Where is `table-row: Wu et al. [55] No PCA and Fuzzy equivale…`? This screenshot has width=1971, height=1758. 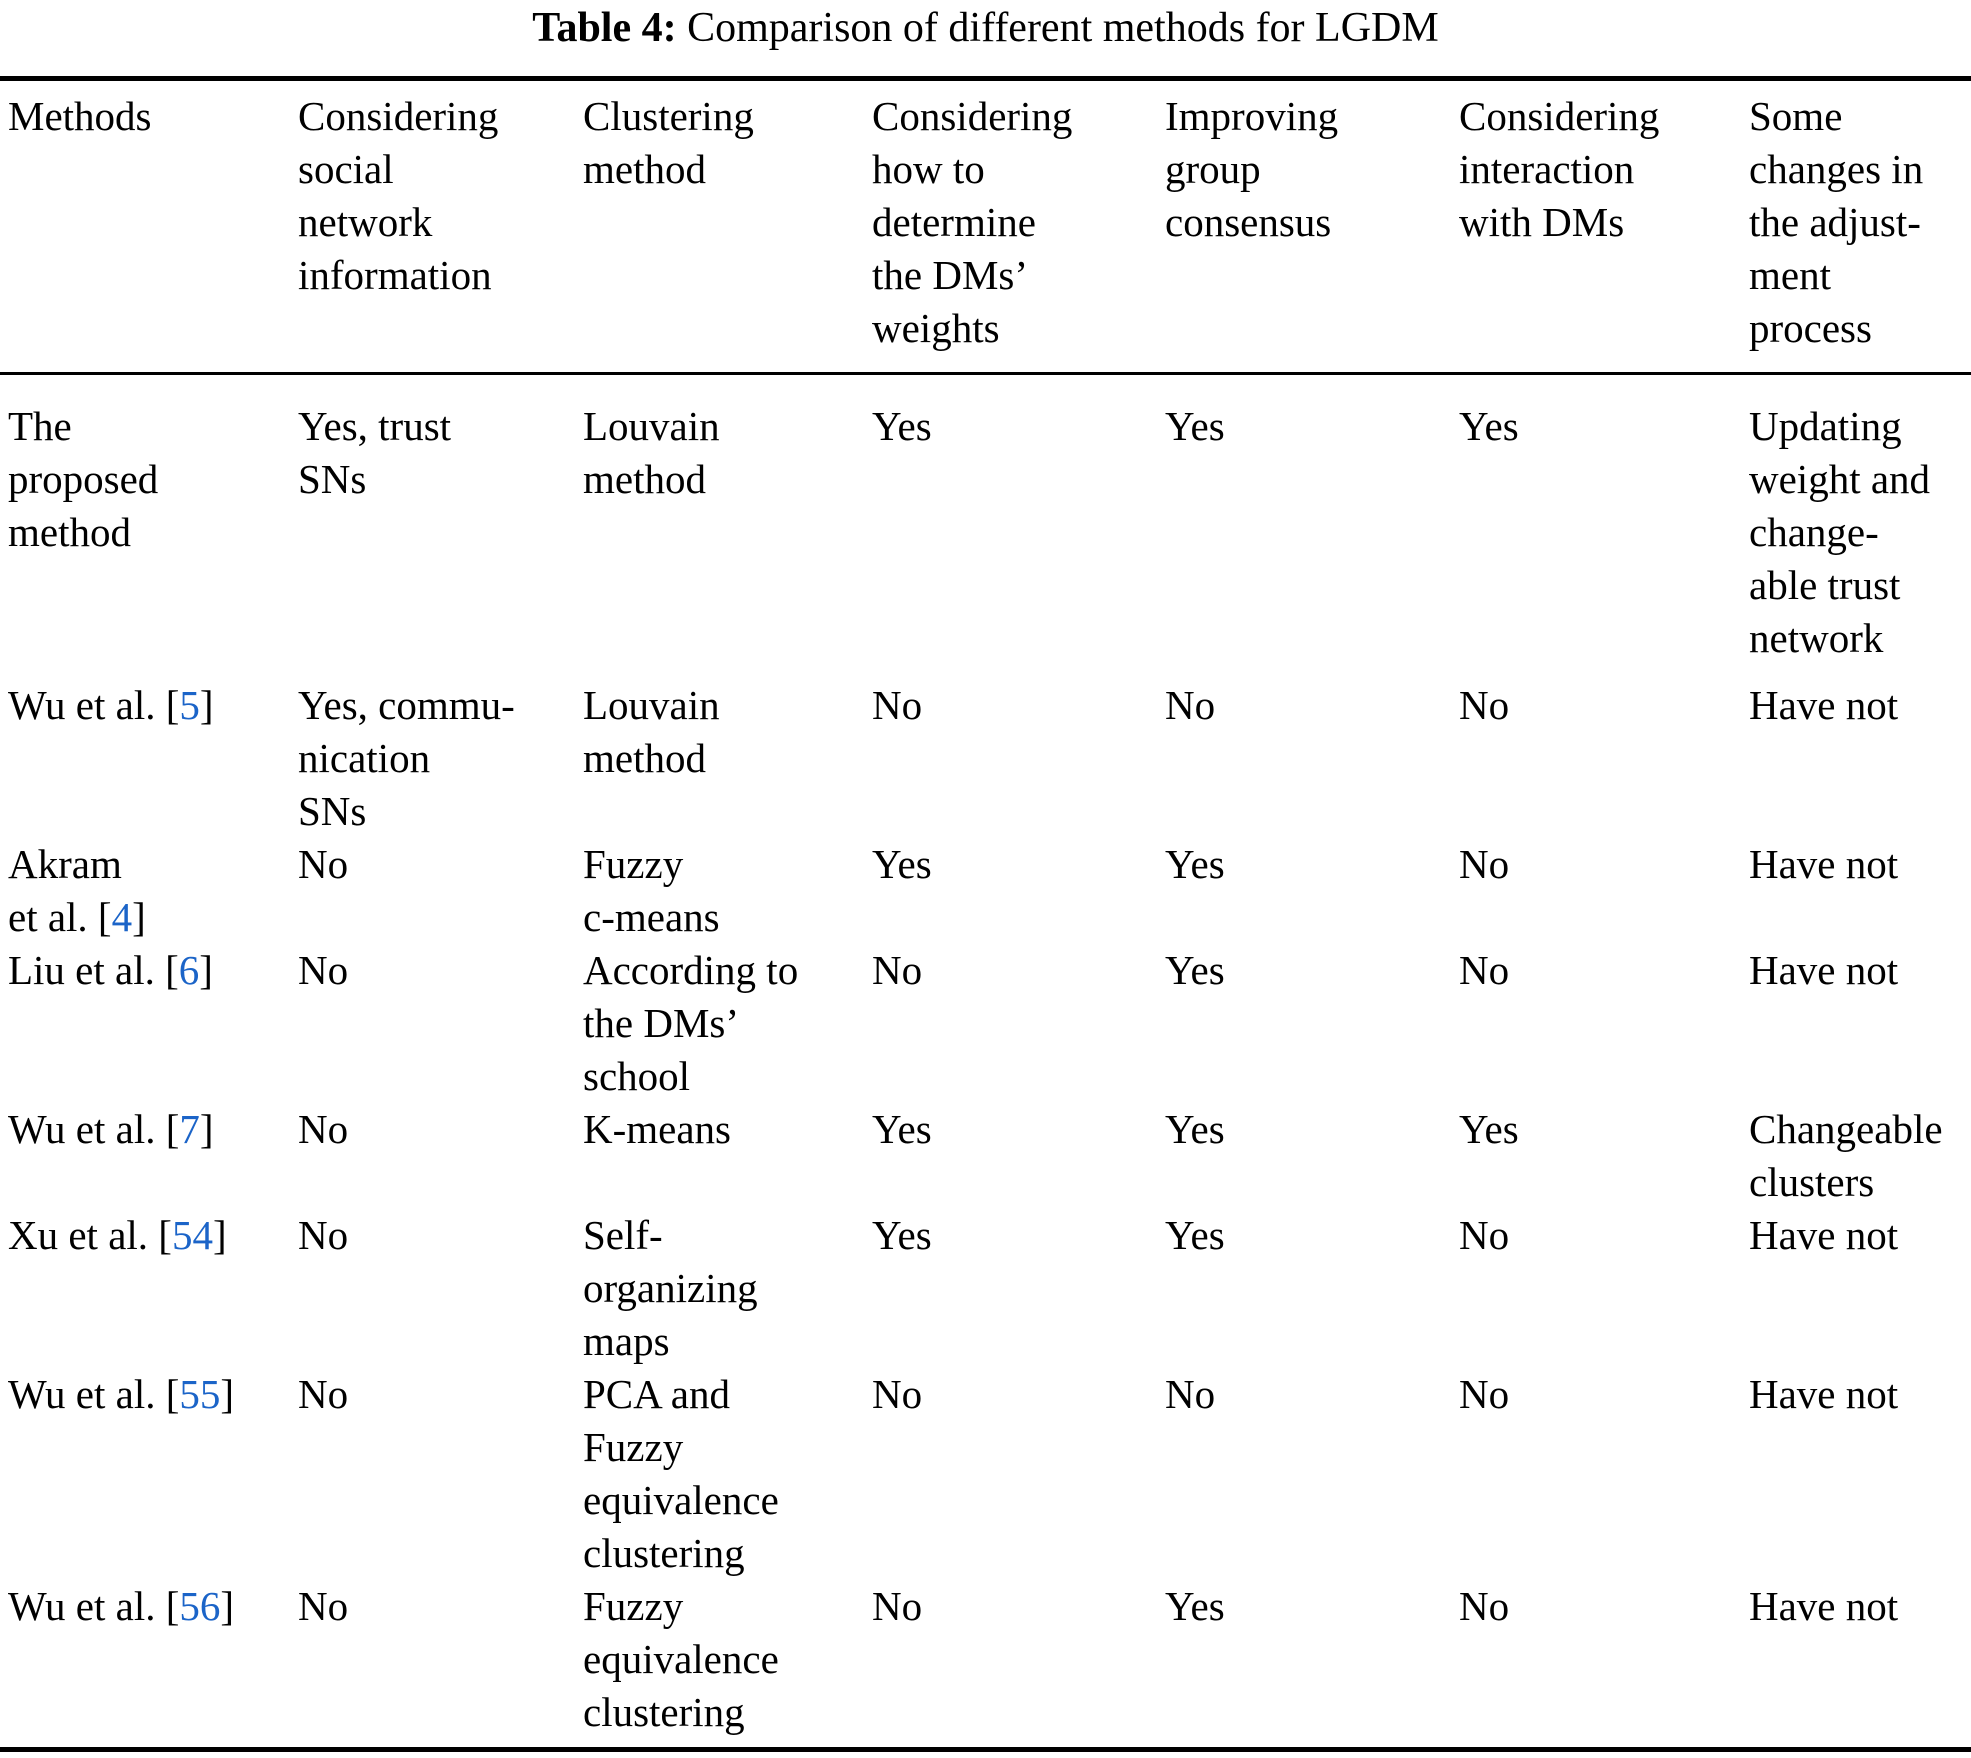 table-row: Wu et al. [55] No PCA and Fuzzy equivale… is located at coordinates (985, 1474).